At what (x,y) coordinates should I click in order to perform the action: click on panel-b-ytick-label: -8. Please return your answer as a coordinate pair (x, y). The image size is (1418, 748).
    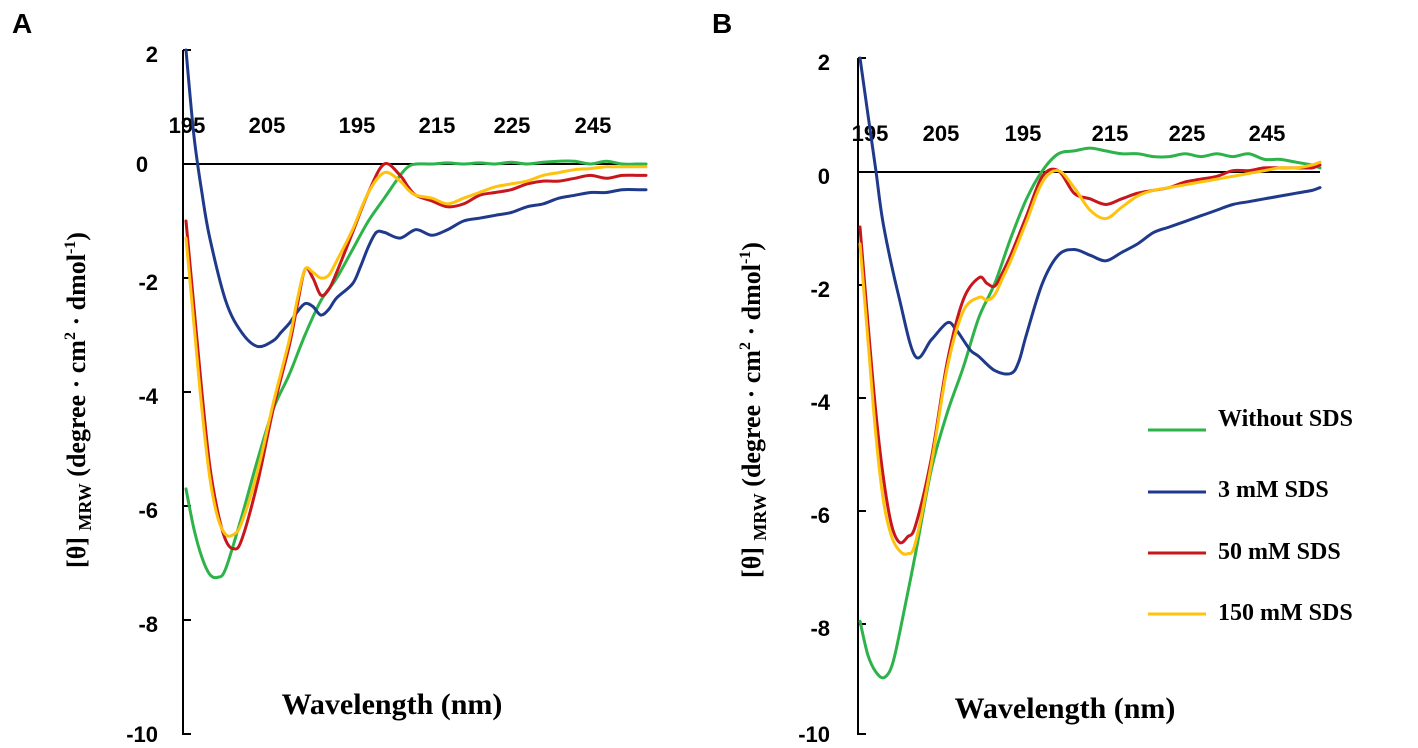
    Looking at the image, I should click on (820, 628).